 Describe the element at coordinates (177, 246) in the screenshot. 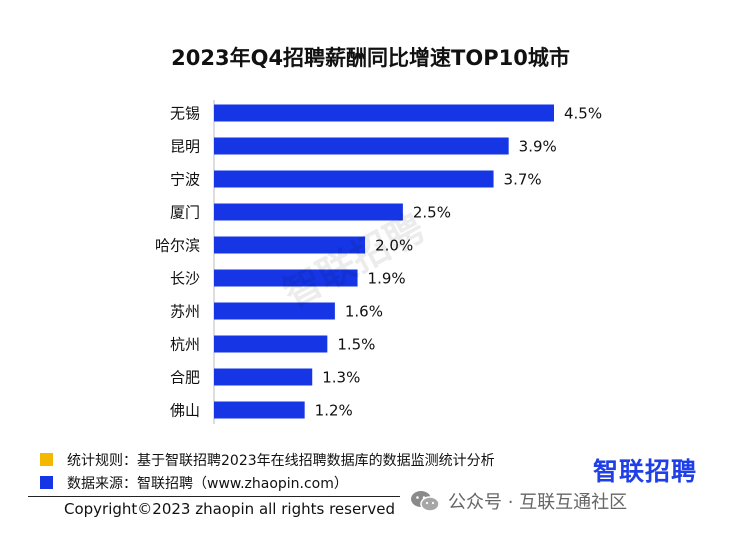

I see `category-label: 哈尔滨` at that location.